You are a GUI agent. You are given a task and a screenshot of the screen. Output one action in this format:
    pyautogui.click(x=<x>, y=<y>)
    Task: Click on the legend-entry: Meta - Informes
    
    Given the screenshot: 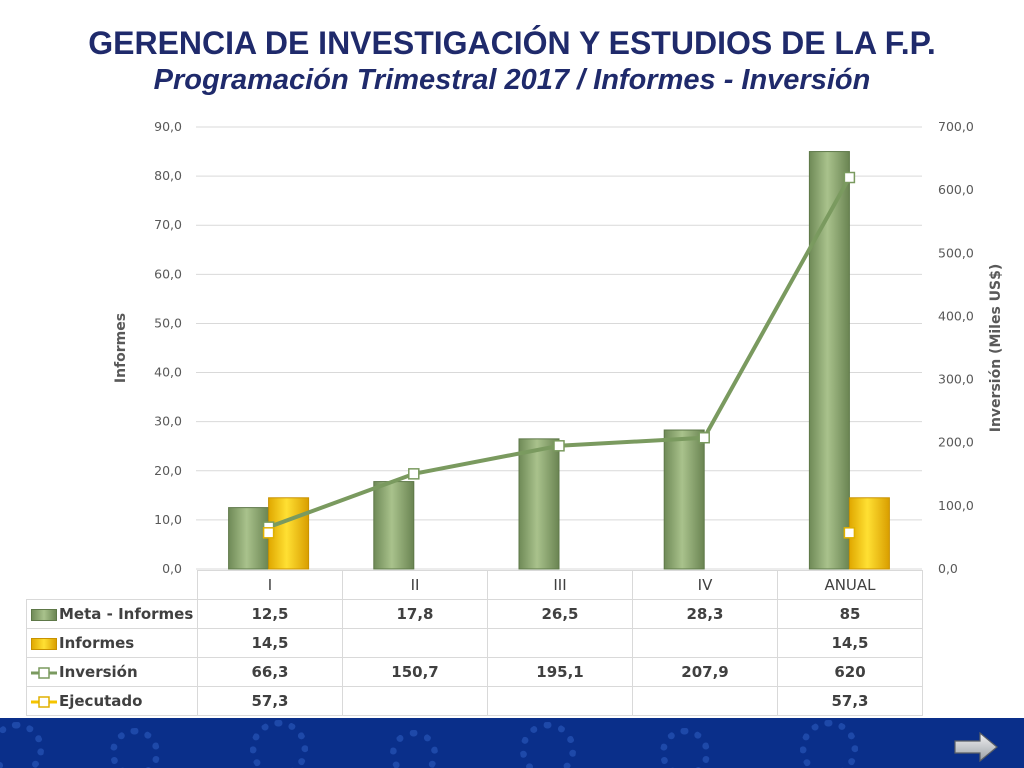 What is the action you would take?
    pyautogui.click(x=112, y=614)
    